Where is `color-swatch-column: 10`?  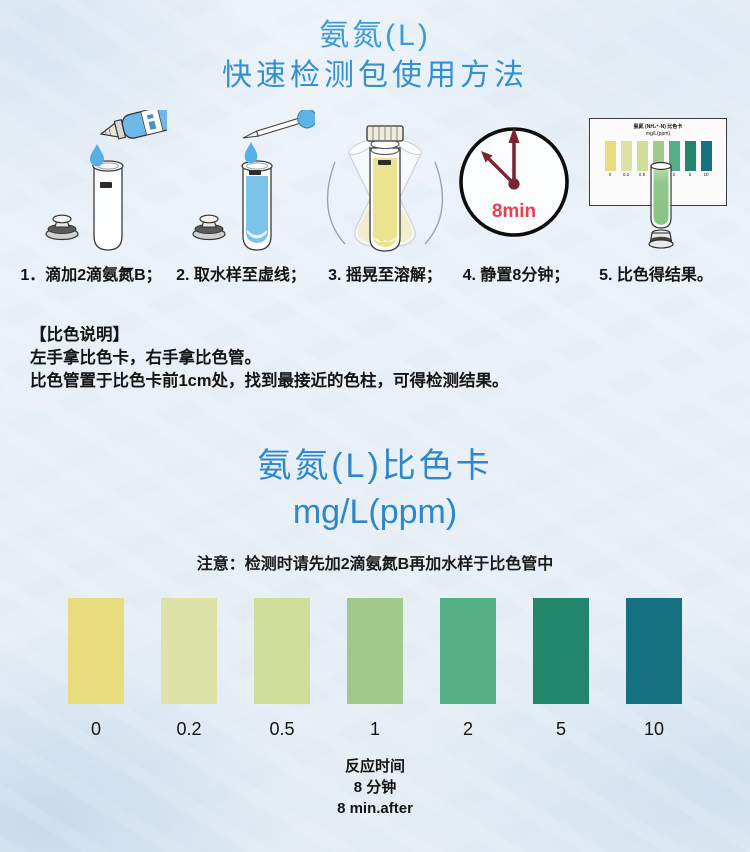
color-swatch-column: 10 is located at coordinates (654, 669).